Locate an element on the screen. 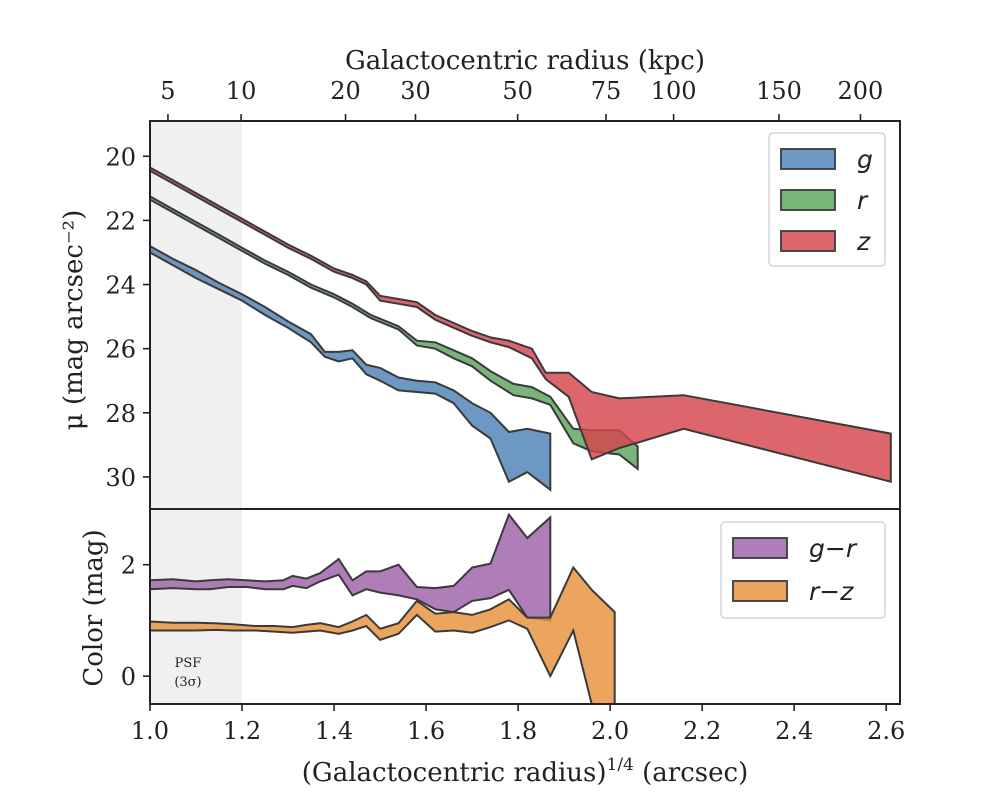  legend-top: grz is located at coordinates (827, 199).